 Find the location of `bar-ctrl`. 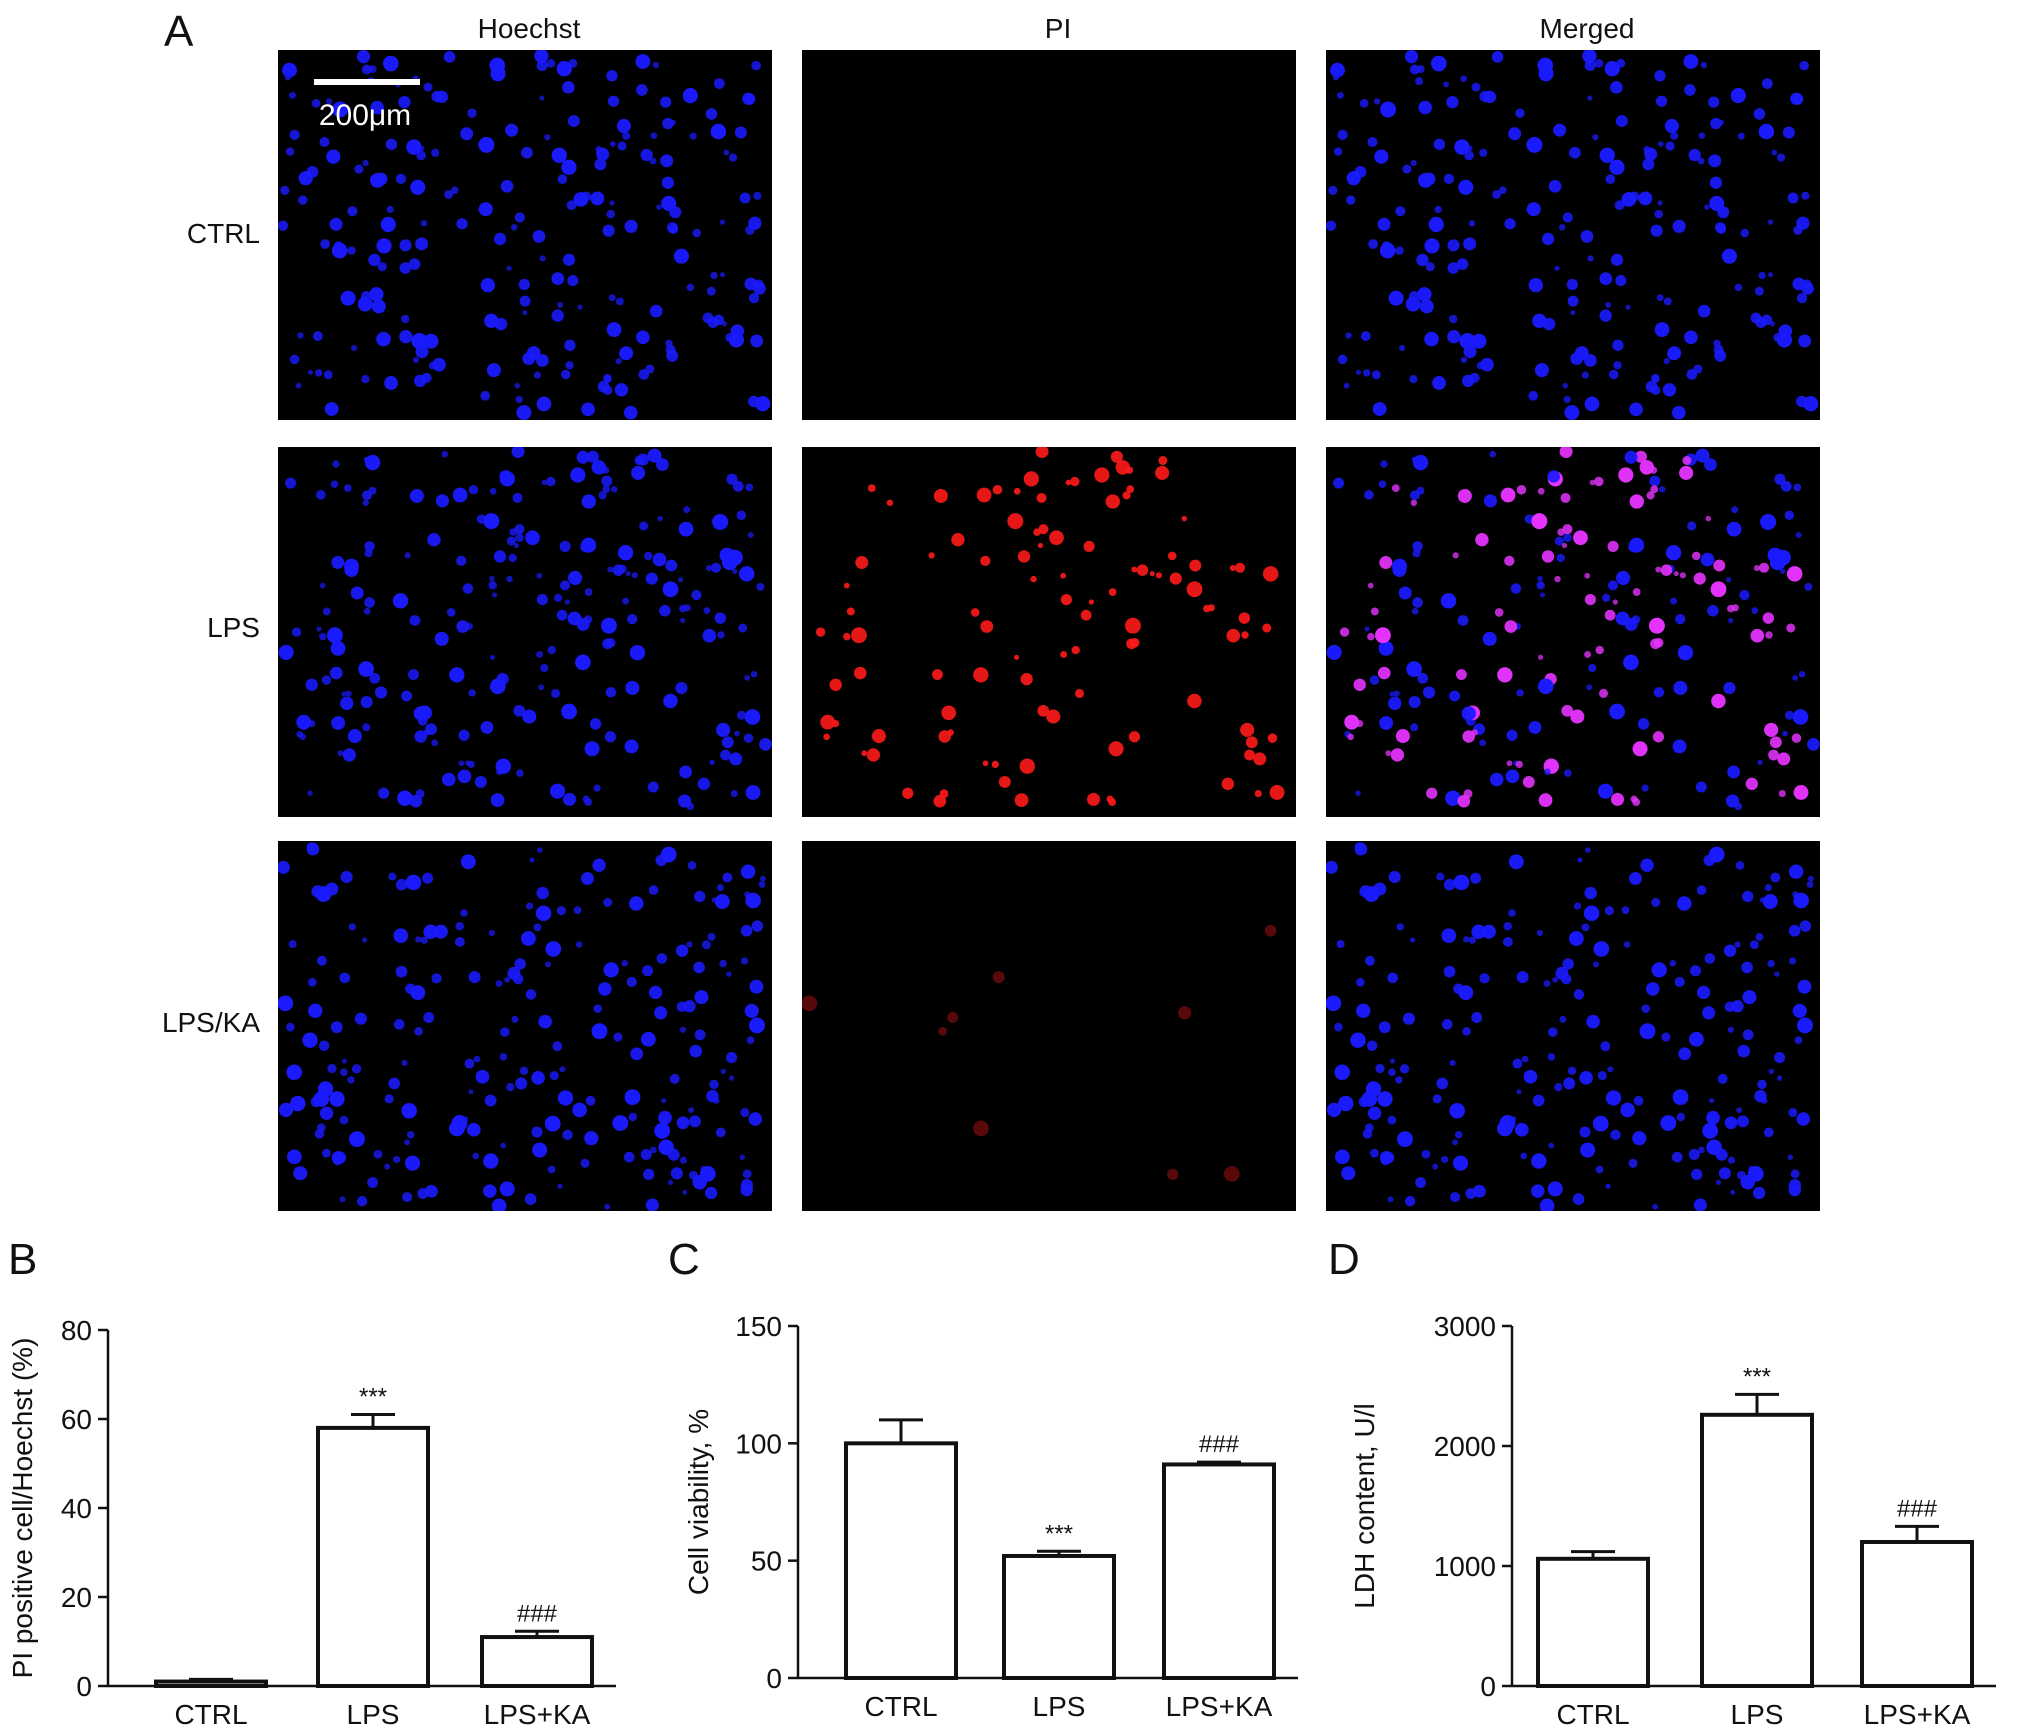

bar-ctrl is located at coordinates (211, 1684).